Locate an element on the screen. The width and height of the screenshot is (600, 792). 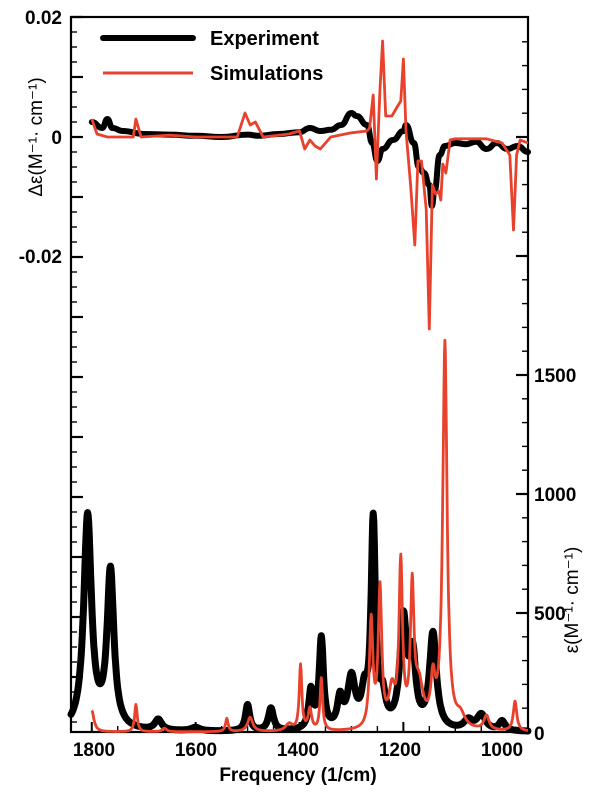
bottom-tick-1200: 1200 is located at coordinates (400, 750).